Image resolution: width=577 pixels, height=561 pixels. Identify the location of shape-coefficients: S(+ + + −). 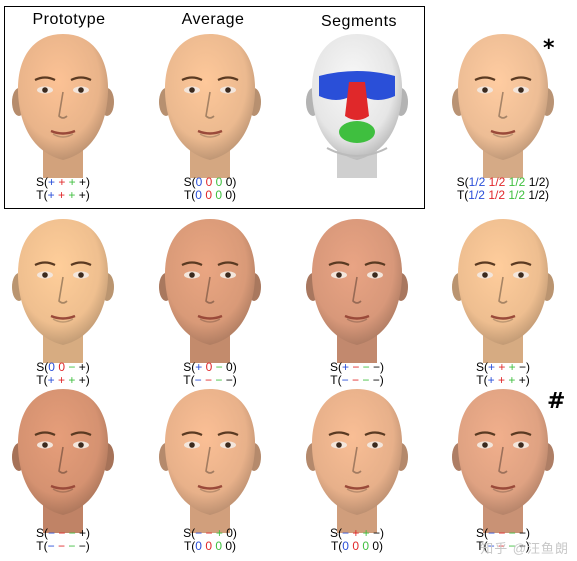
(503, 367).